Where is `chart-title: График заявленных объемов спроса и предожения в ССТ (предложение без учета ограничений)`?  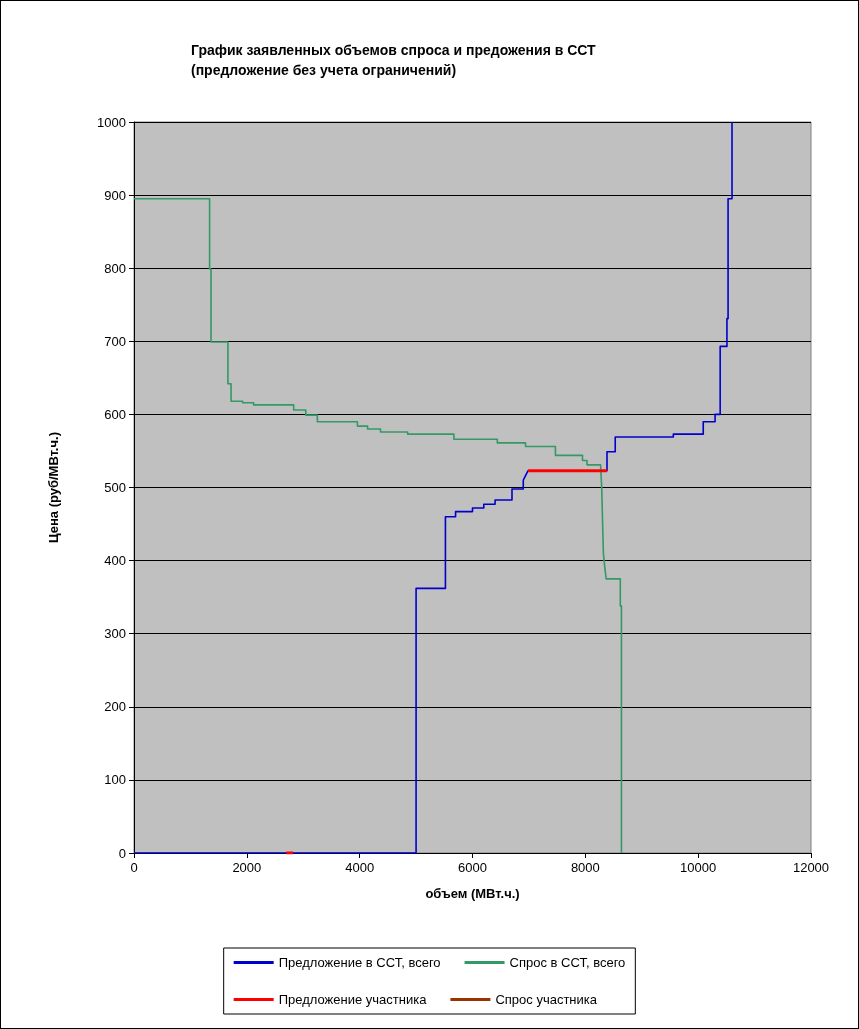
chart-title: График заявленных объемов спроса и предожения в ССТ (предложение без учета ограничений) is located at coordinates (394, 60).